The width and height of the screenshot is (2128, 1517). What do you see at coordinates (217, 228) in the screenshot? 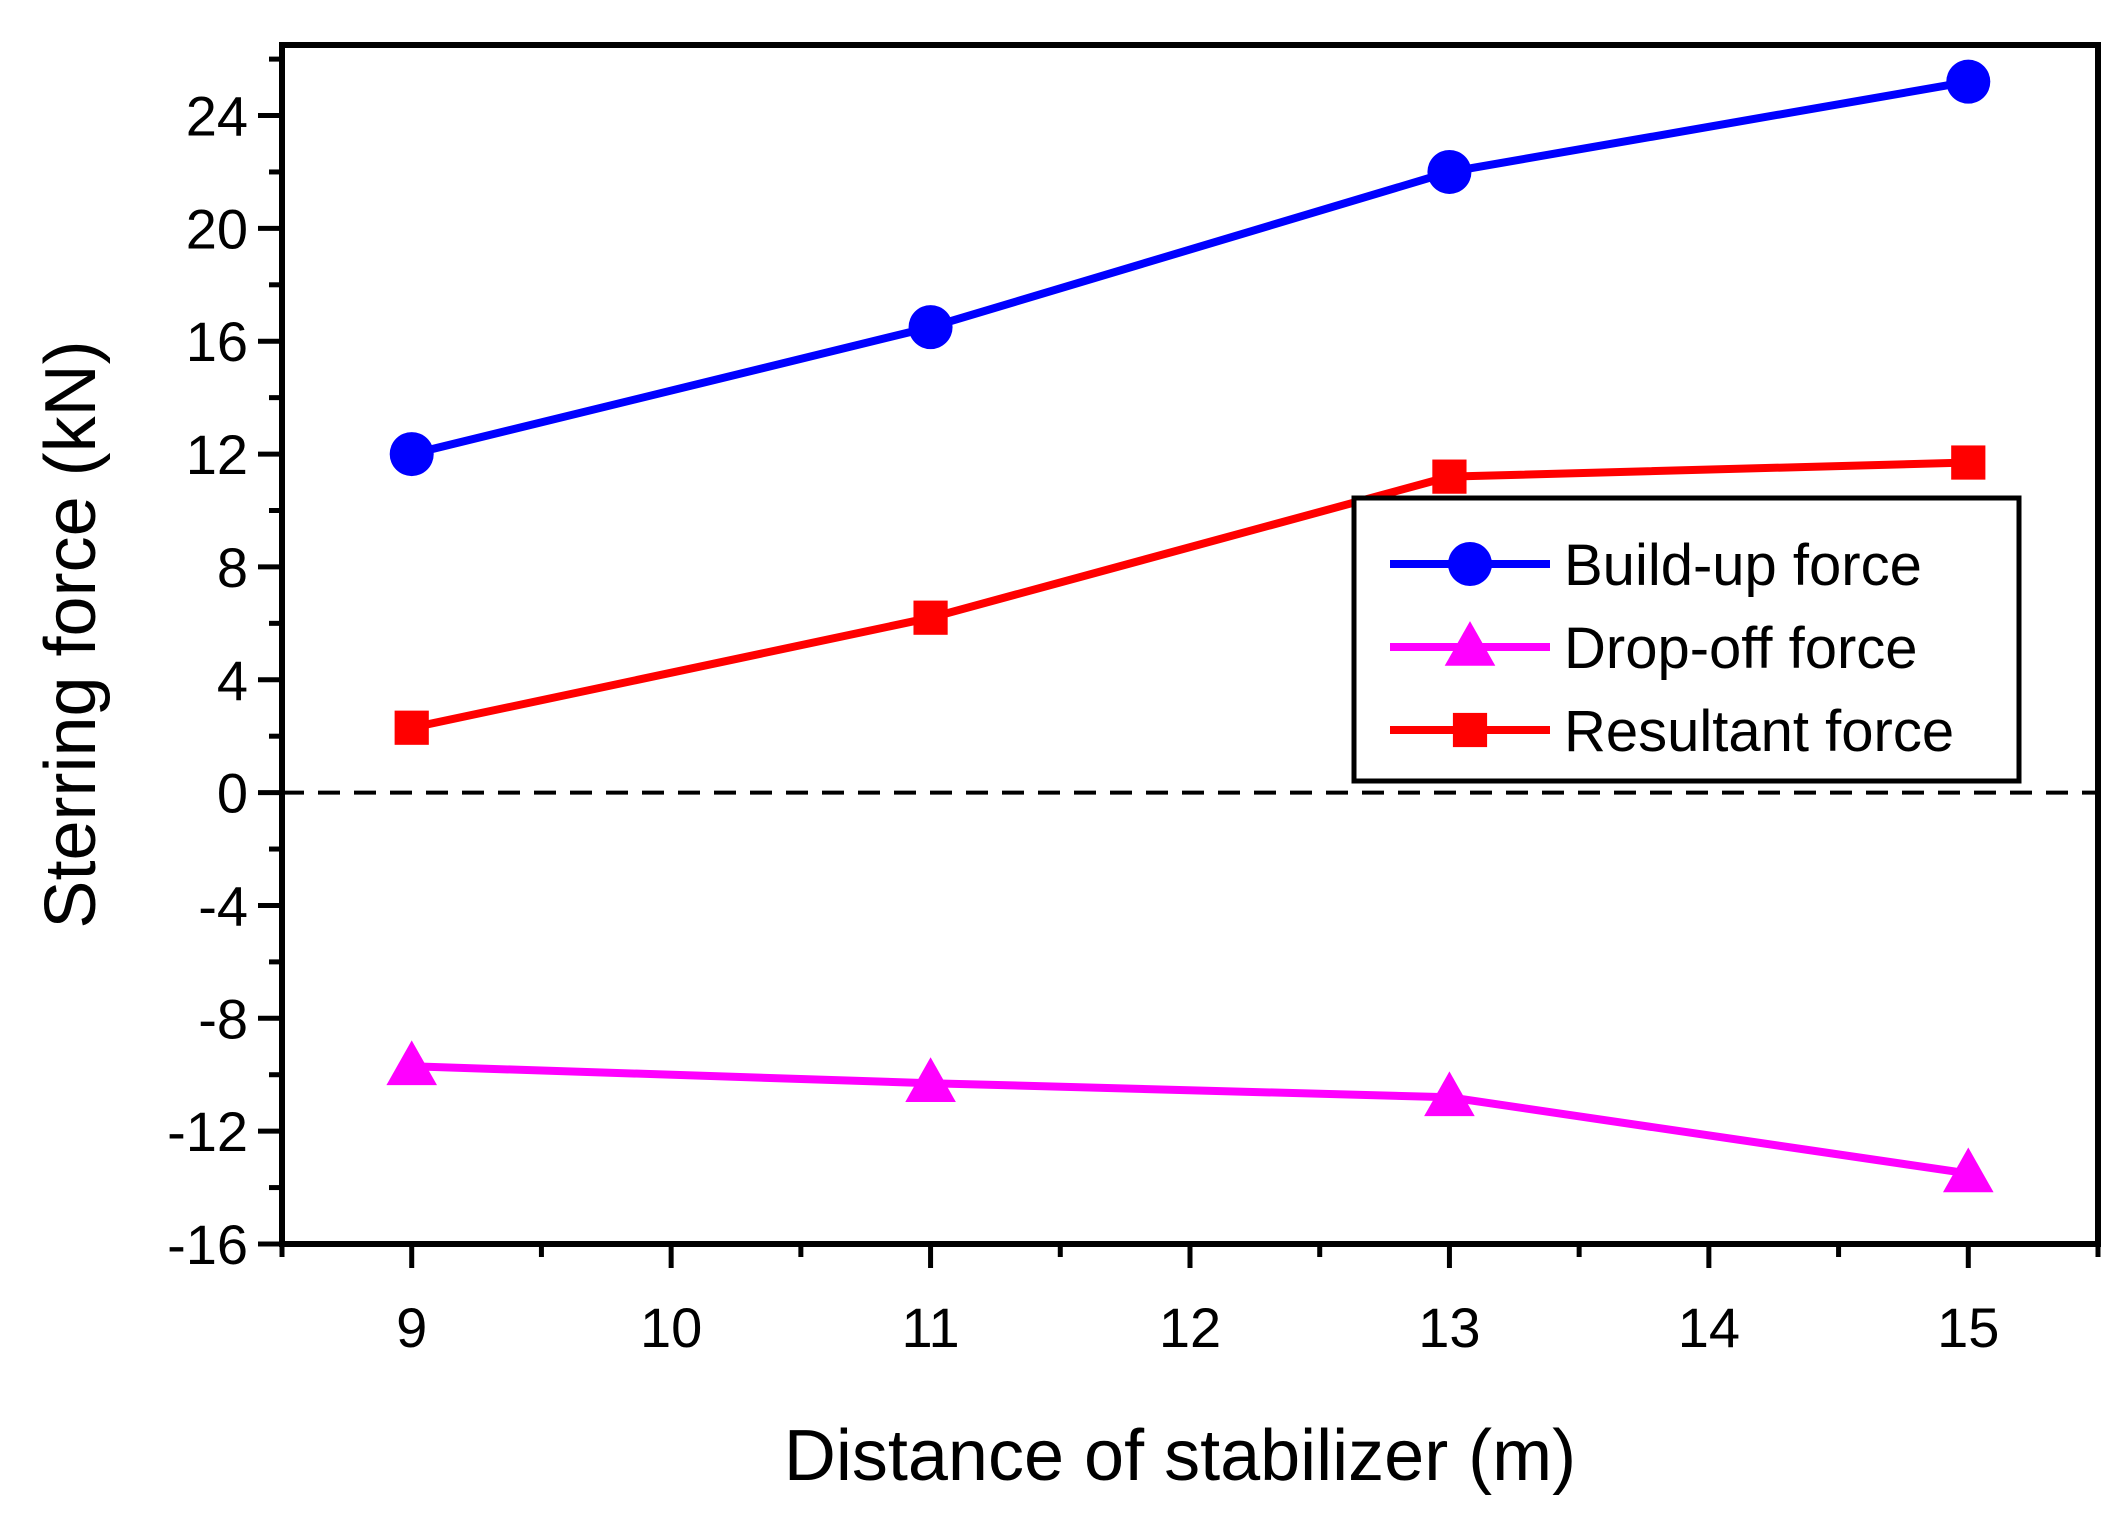
I see `y-tick-label: 20` at bounding box center [217, 228].